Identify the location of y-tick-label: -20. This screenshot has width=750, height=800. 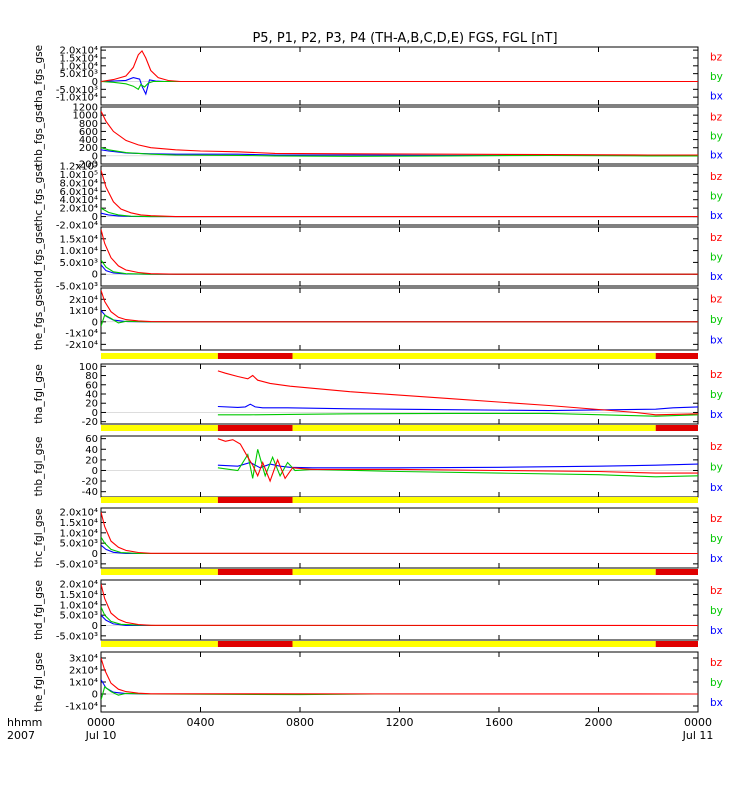
(90, 422).